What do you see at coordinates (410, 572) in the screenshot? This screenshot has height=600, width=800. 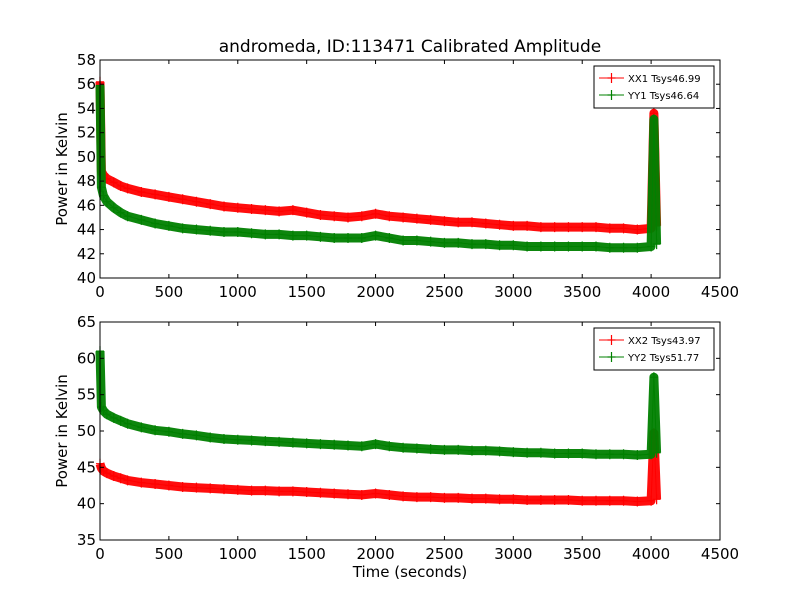 I see `x-axis-label: Time (seconds)` at bounding box center [410, 572].